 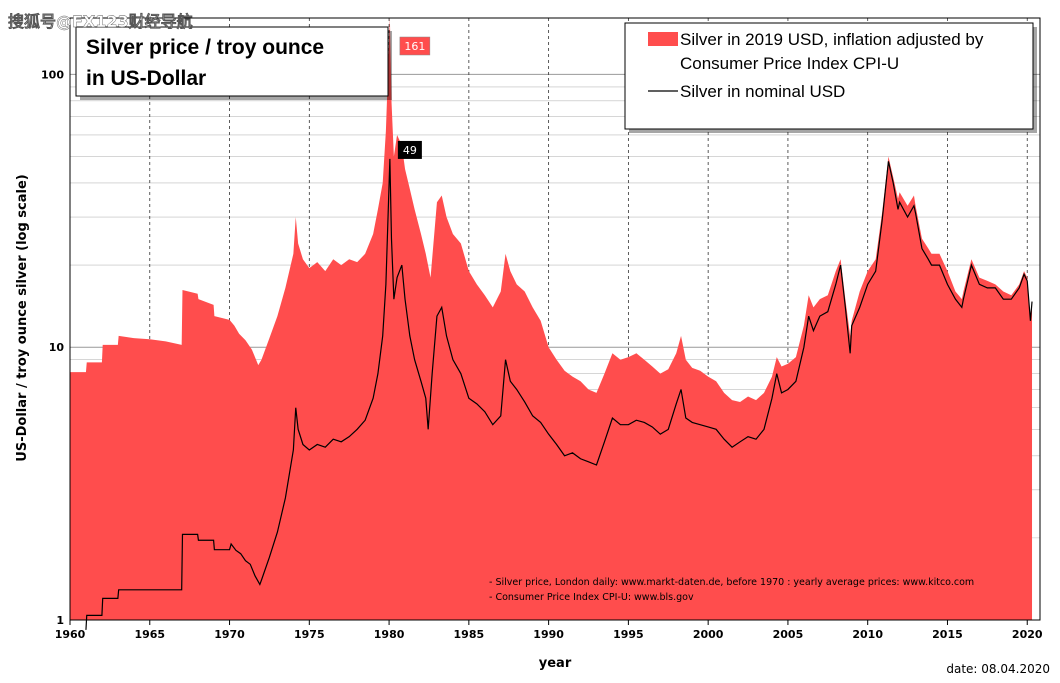 What do you see at coordinates (789, 63) in the screenshot?
I see `legend-label-real-2: Consumer Price Index CPI-U` at bounding box center [789, 63].